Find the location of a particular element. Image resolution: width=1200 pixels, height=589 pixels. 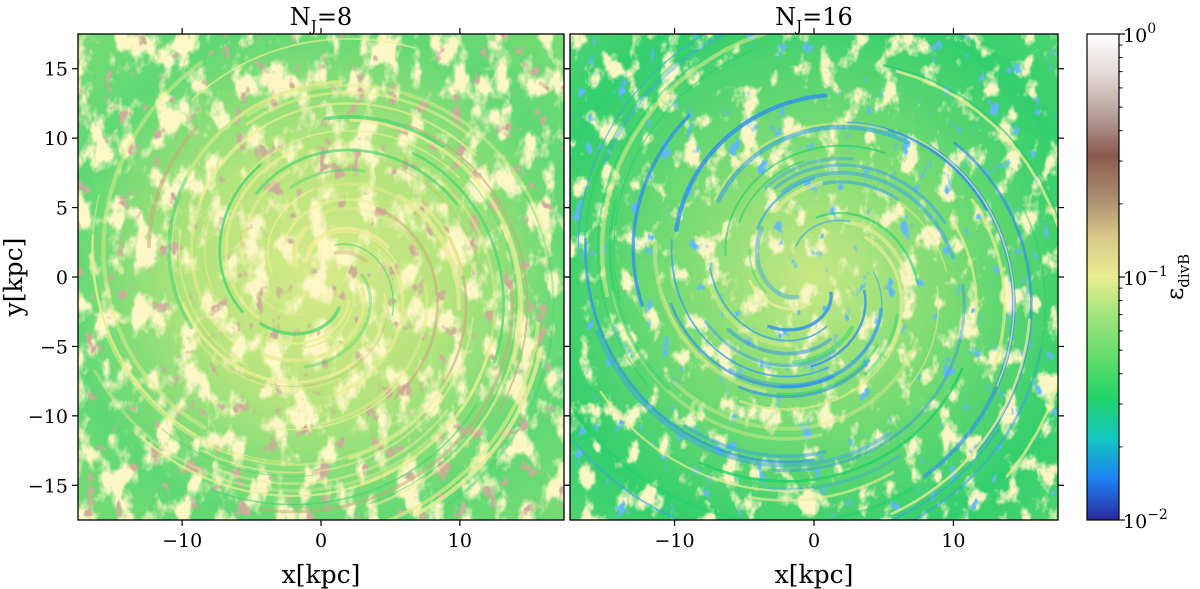

colorbar-label: εdivB is located at coordinates (1177, 277).